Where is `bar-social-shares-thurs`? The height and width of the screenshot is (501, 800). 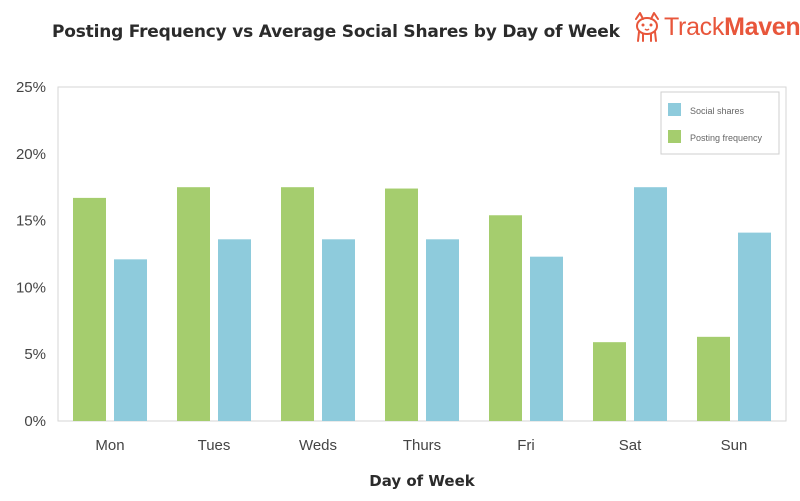
bar-social-shares-thurs is located at coordinates (442, 330).